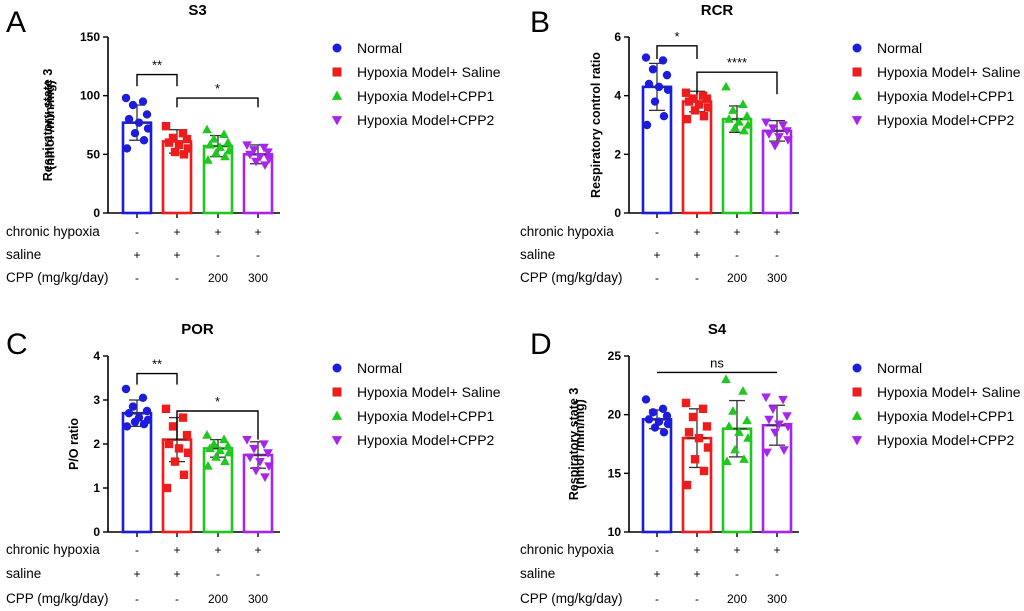 The width and height of the screenshot is (1024, 611). I want to click on significance-label: *, so click(676, 36).